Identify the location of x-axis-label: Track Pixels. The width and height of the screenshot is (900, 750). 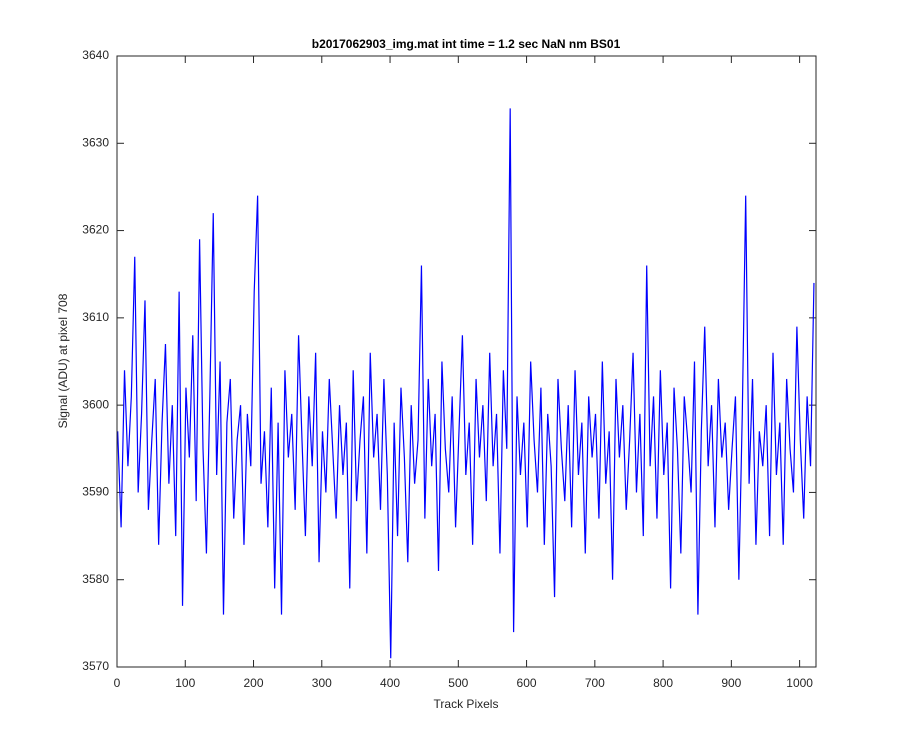
(466, 704).